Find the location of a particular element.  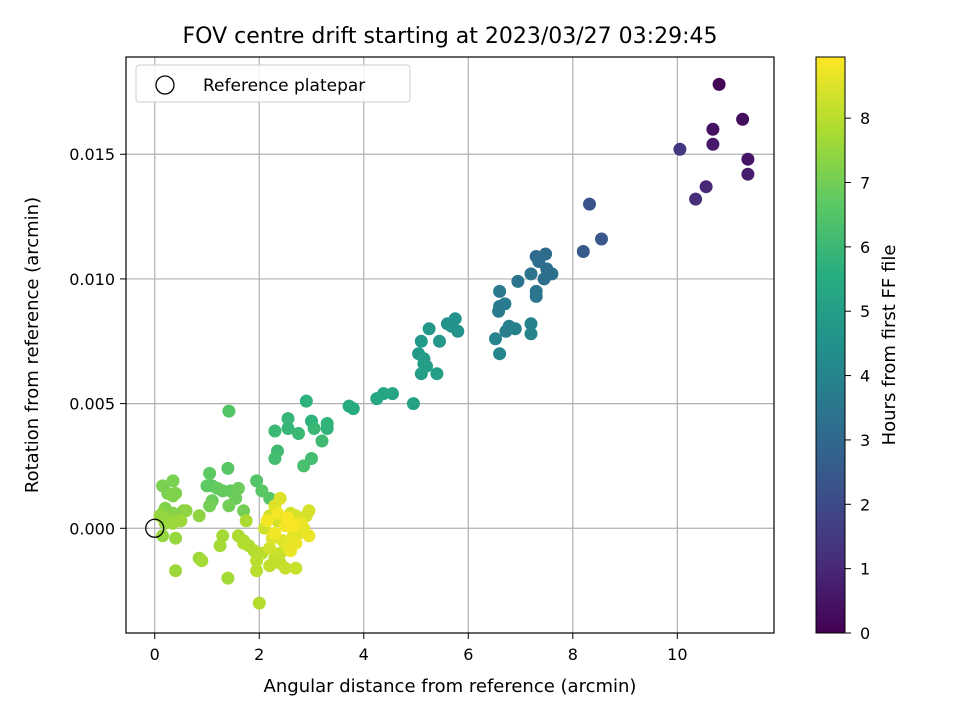

colorbar-tick-label: 7 is located at coordinates (865, 182).